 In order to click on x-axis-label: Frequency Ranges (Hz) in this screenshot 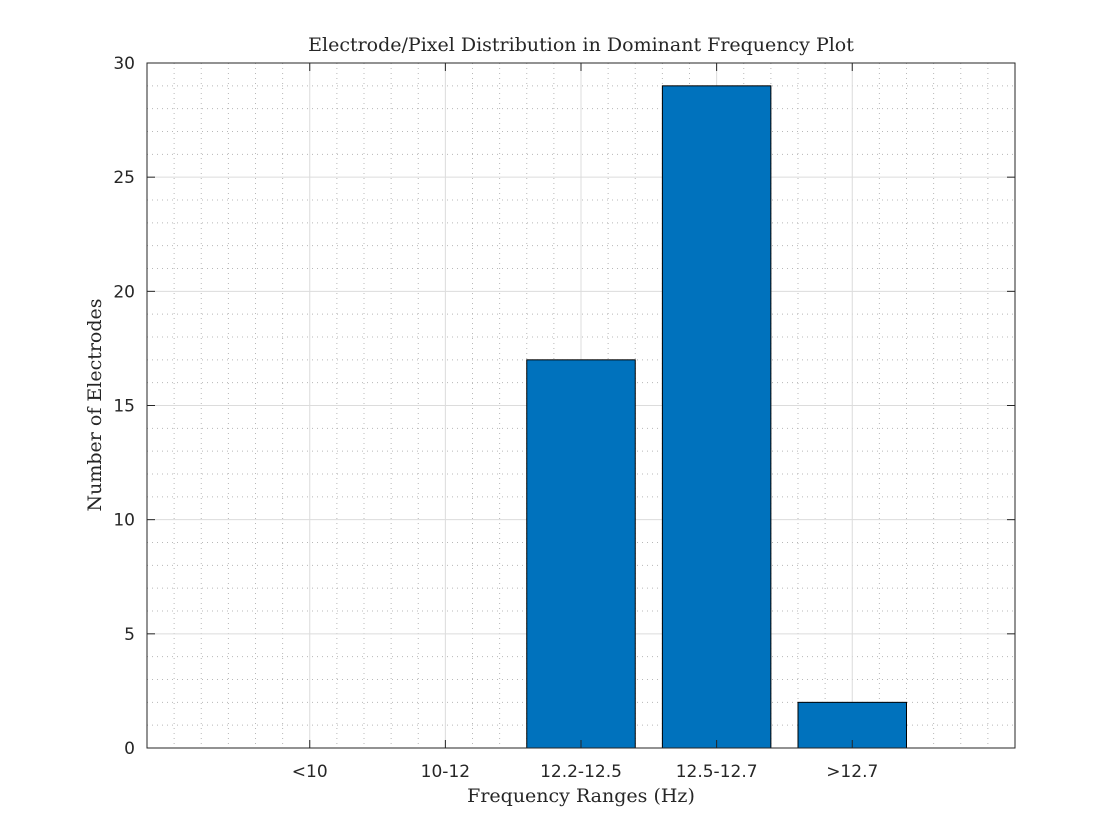, I will do `click(581, 796)`.